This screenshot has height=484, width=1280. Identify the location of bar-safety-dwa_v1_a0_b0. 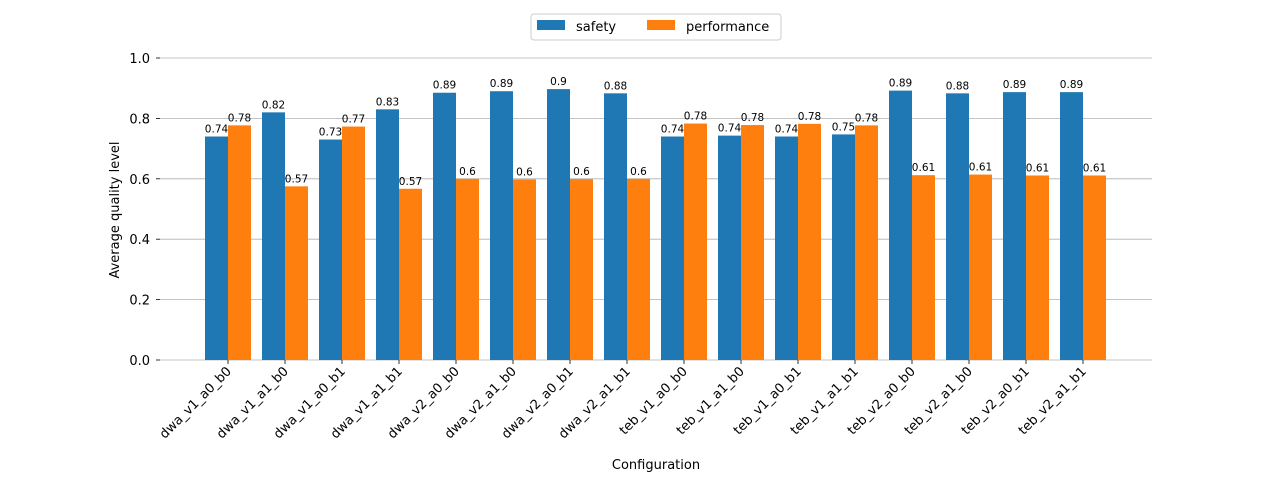
(216, 248).